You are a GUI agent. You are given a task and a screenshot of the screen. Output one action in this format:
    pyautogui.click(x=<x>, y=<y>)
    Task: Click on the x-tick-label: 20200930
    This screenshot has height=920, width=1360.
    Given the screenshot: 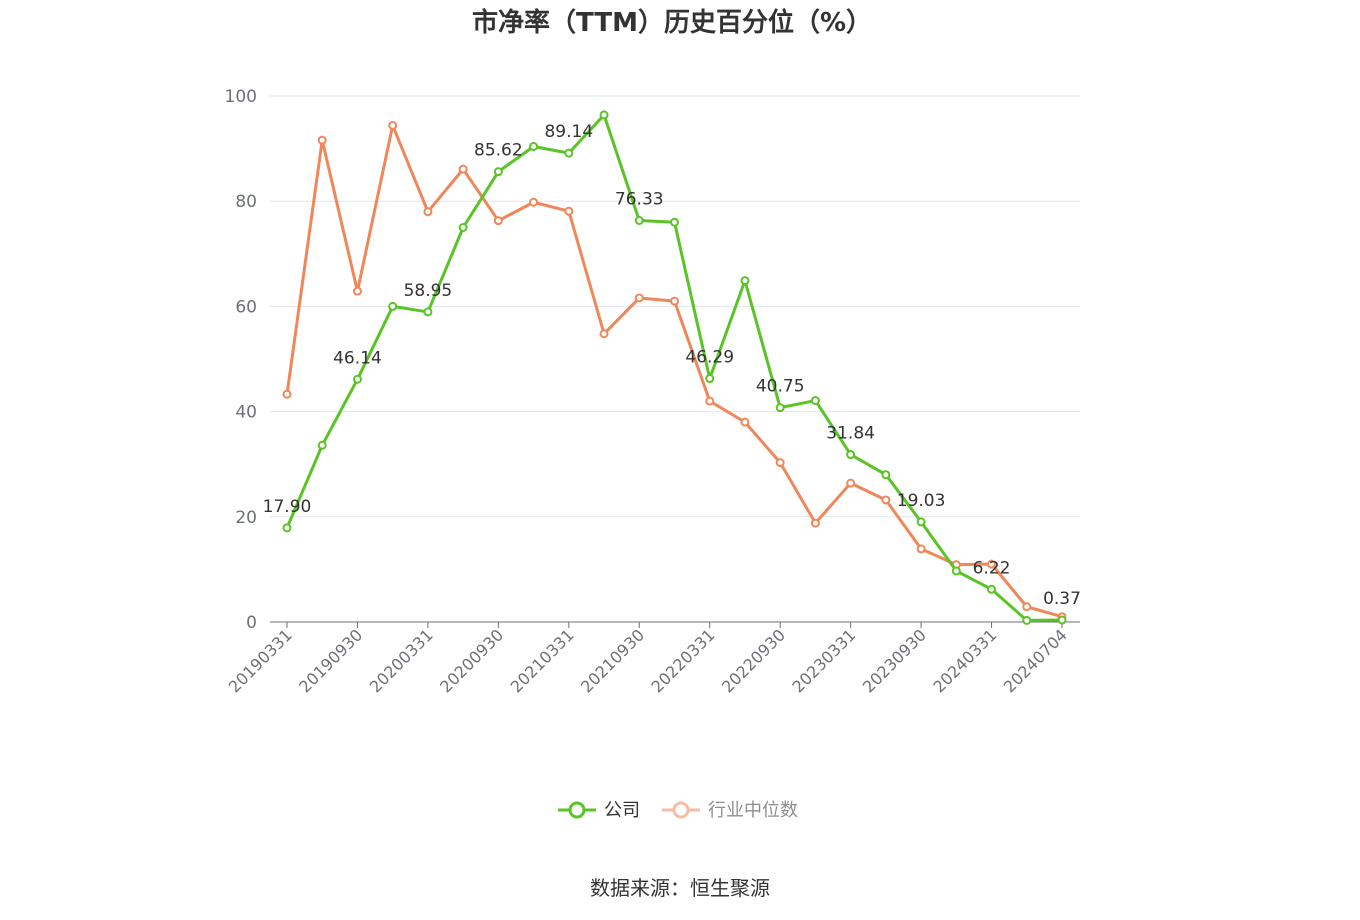 What is the action you would take?
    pyautogui.click(x=471, y=660)
    